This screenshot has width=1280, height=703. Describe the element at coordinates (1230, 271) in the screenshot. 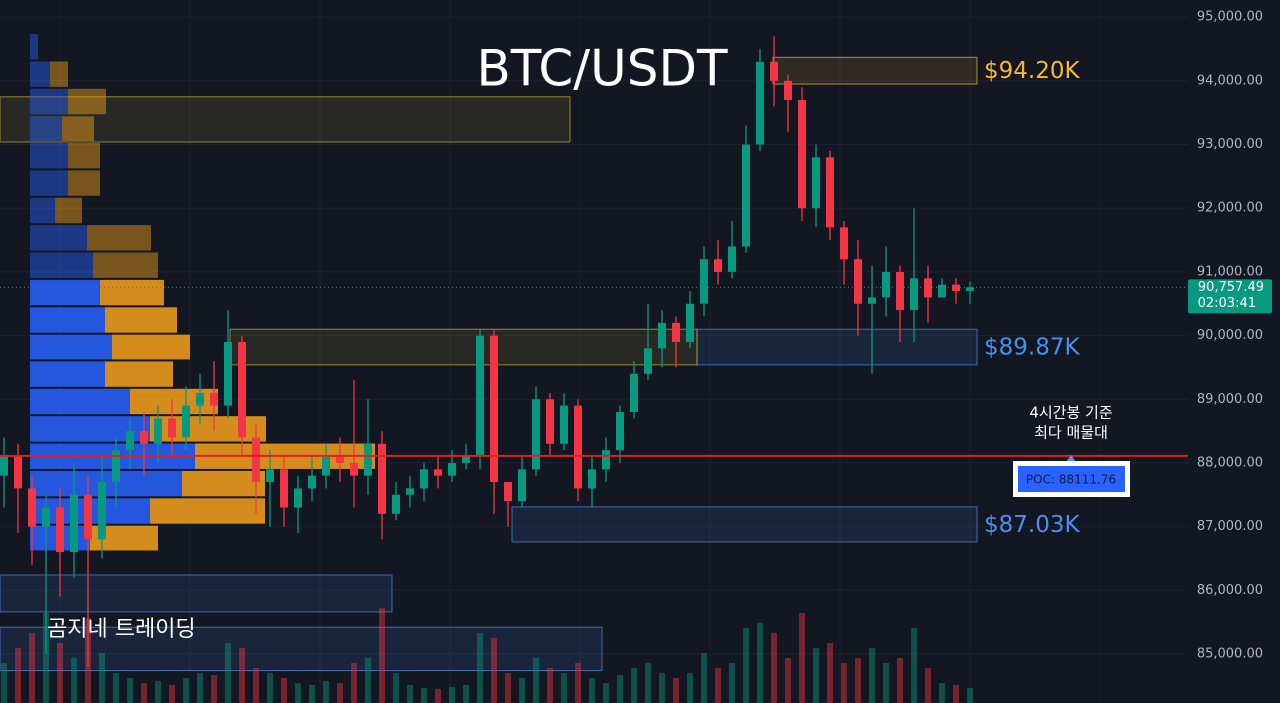

I see `y-tick-label: 91,000.00` at that location.